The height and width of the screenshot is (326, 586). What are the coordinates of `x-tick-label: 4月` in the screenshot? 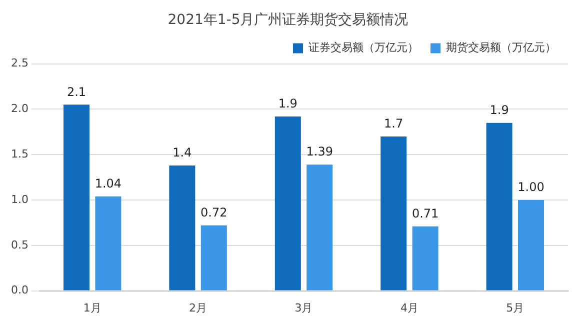 It's located at (409, 307).